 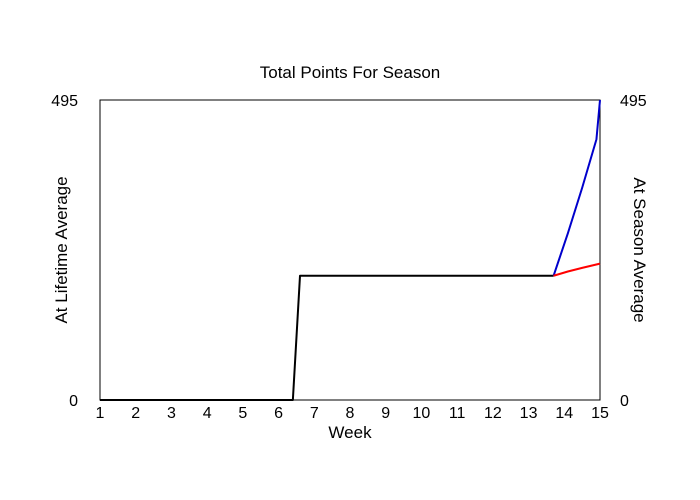 I want to click on x-tick-label: 2, so click(x=135, y=413).